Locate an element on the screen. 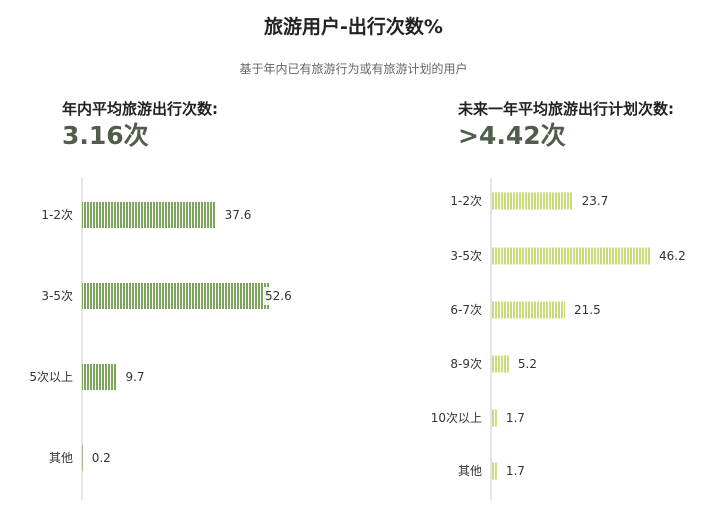  right-data-label-2: 21.5 is located at coordinates (587, 310).